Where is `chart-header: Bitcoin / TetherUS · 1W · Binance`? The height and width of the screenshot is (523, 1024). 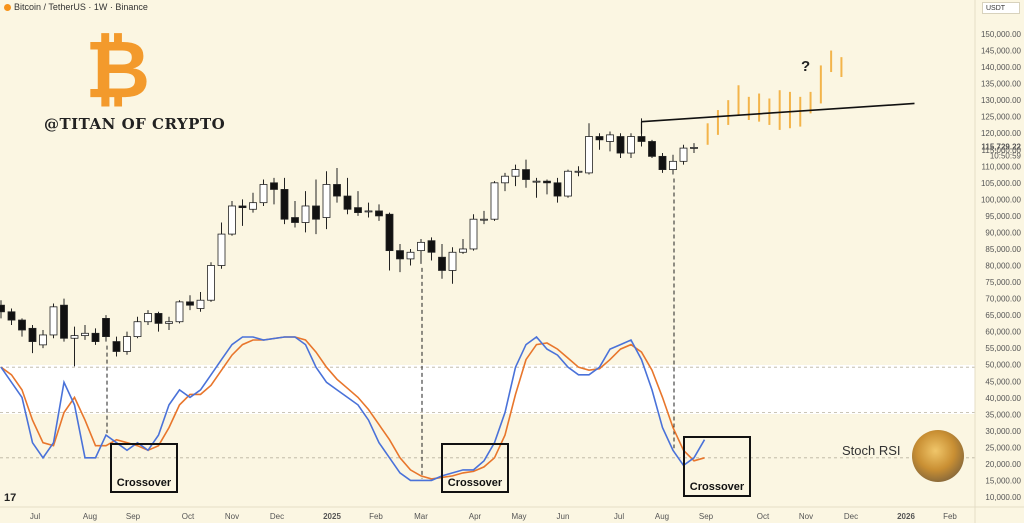 chart-header: Bitcoin / TetherUS · 1W · Binance is located at coordinates (76, 7).